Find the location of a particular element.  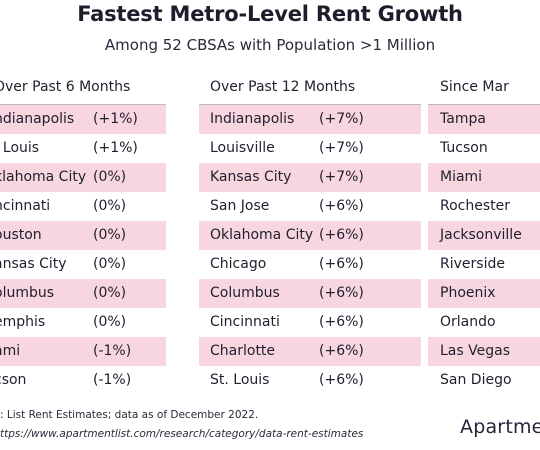

table-row: Chicago (+6%) is located at coordinates (310, 264).